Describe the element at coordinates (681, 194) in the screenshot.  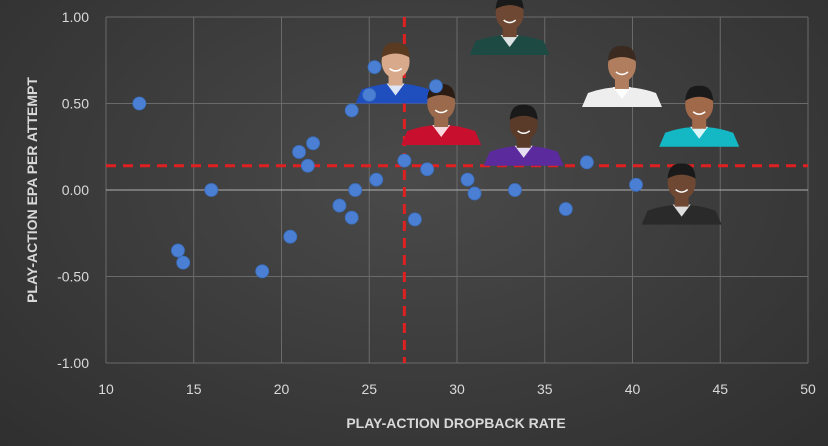
I see `player-headshot-detroit` at that location.